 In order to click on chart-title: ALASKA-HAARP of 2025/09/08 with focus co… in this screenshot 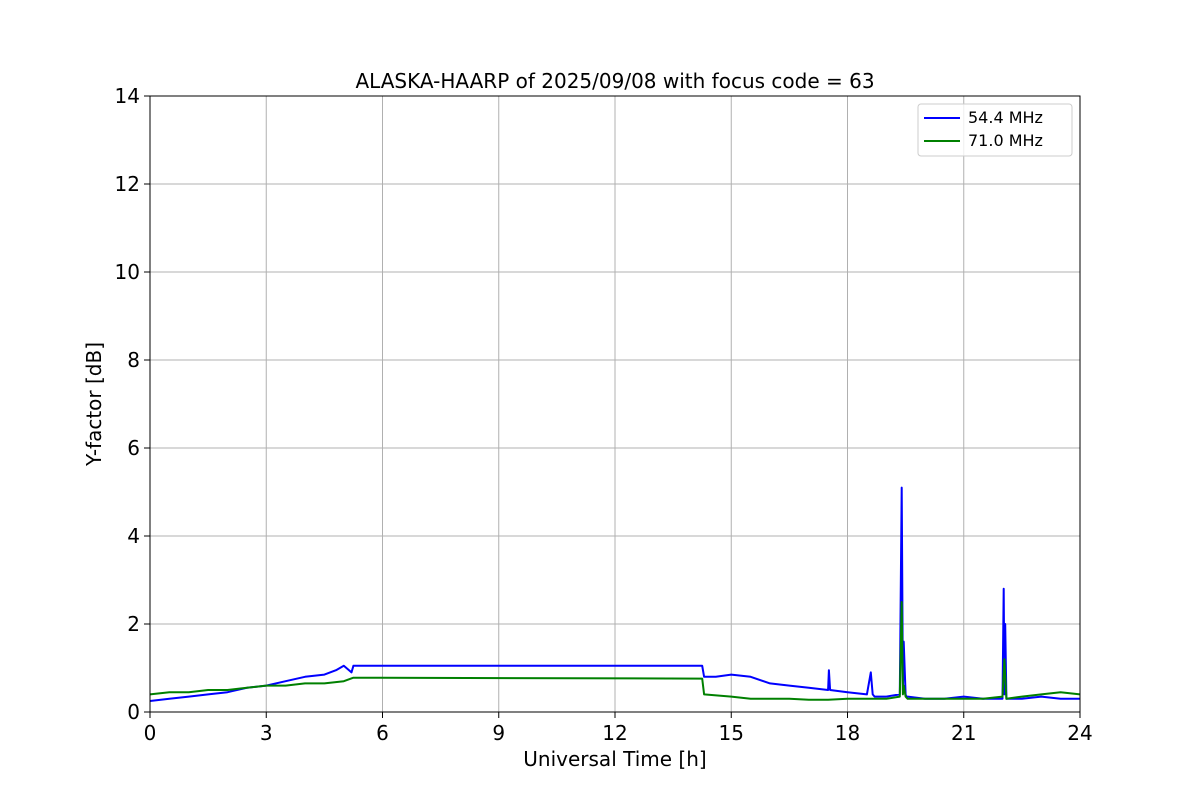, I will do `click(614, 81)`.